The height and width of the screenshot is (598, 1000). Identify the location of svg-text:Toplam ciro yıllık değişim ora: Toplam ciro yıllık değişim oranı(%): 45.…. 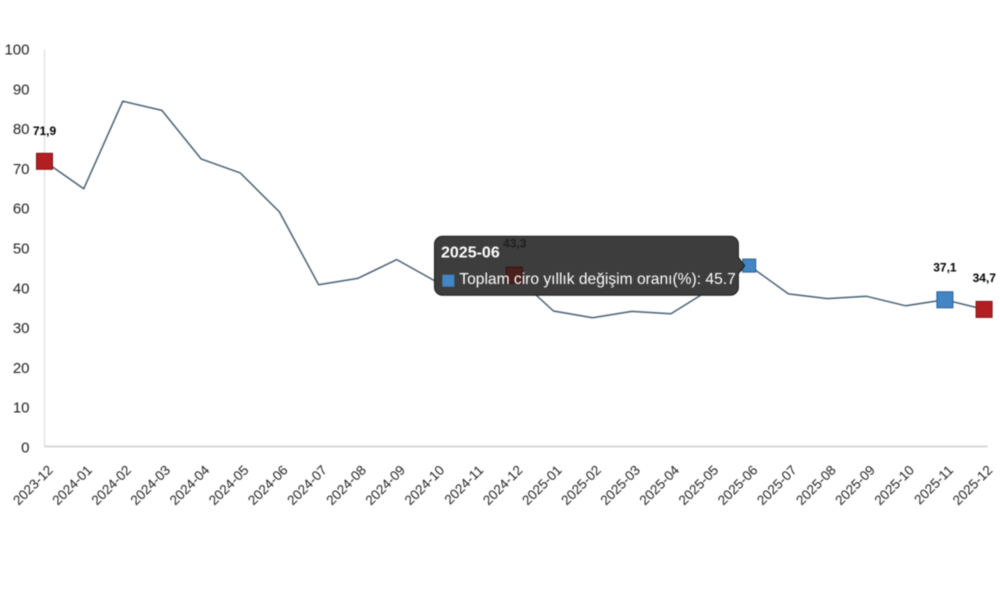
(597, 279).